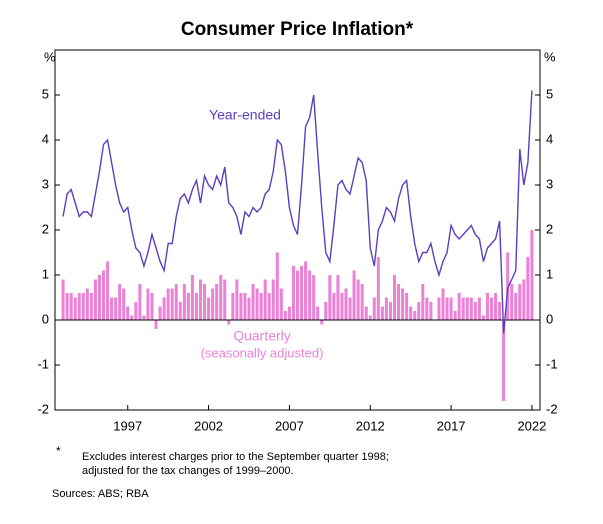 This screenshot has height=524, width=603. I want to click on y-tick-label: 3, so click(45, 183).